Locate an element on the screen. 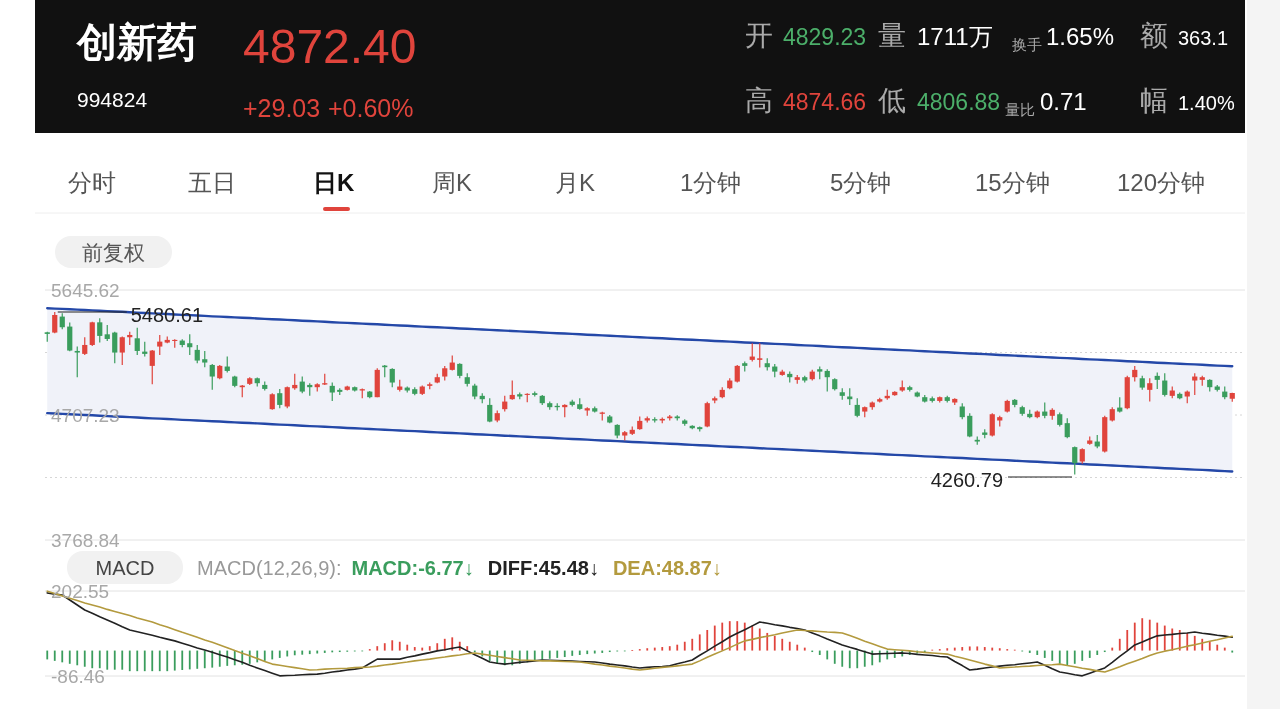 The height and width of the screenshot is (709, 1280). text: 幅 is located at coordinates (1154, 100).